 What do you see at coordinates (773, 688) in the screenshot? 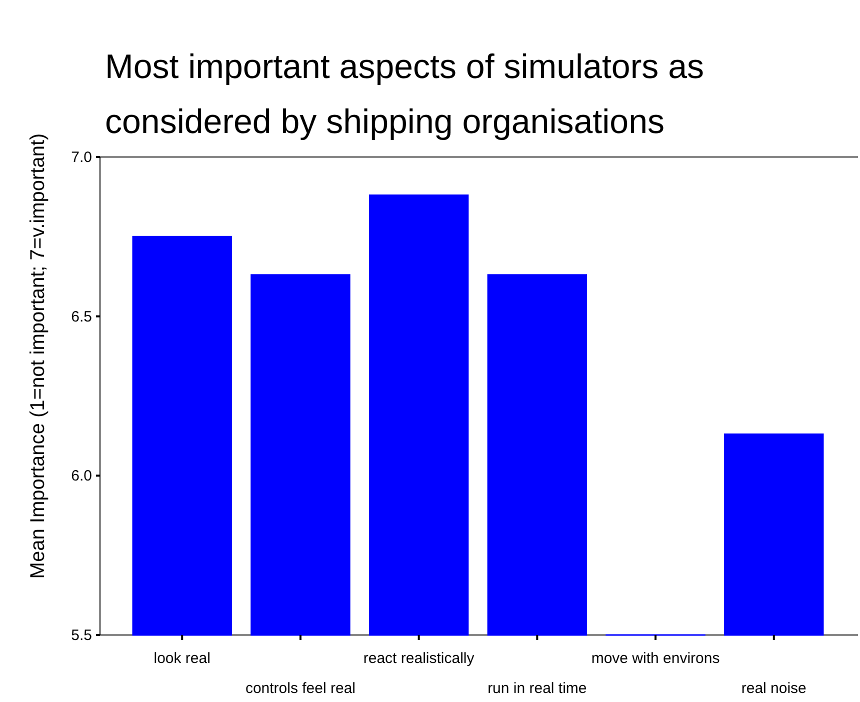
I see `x-tick-label: real noise` at bounding box center [773, 688].